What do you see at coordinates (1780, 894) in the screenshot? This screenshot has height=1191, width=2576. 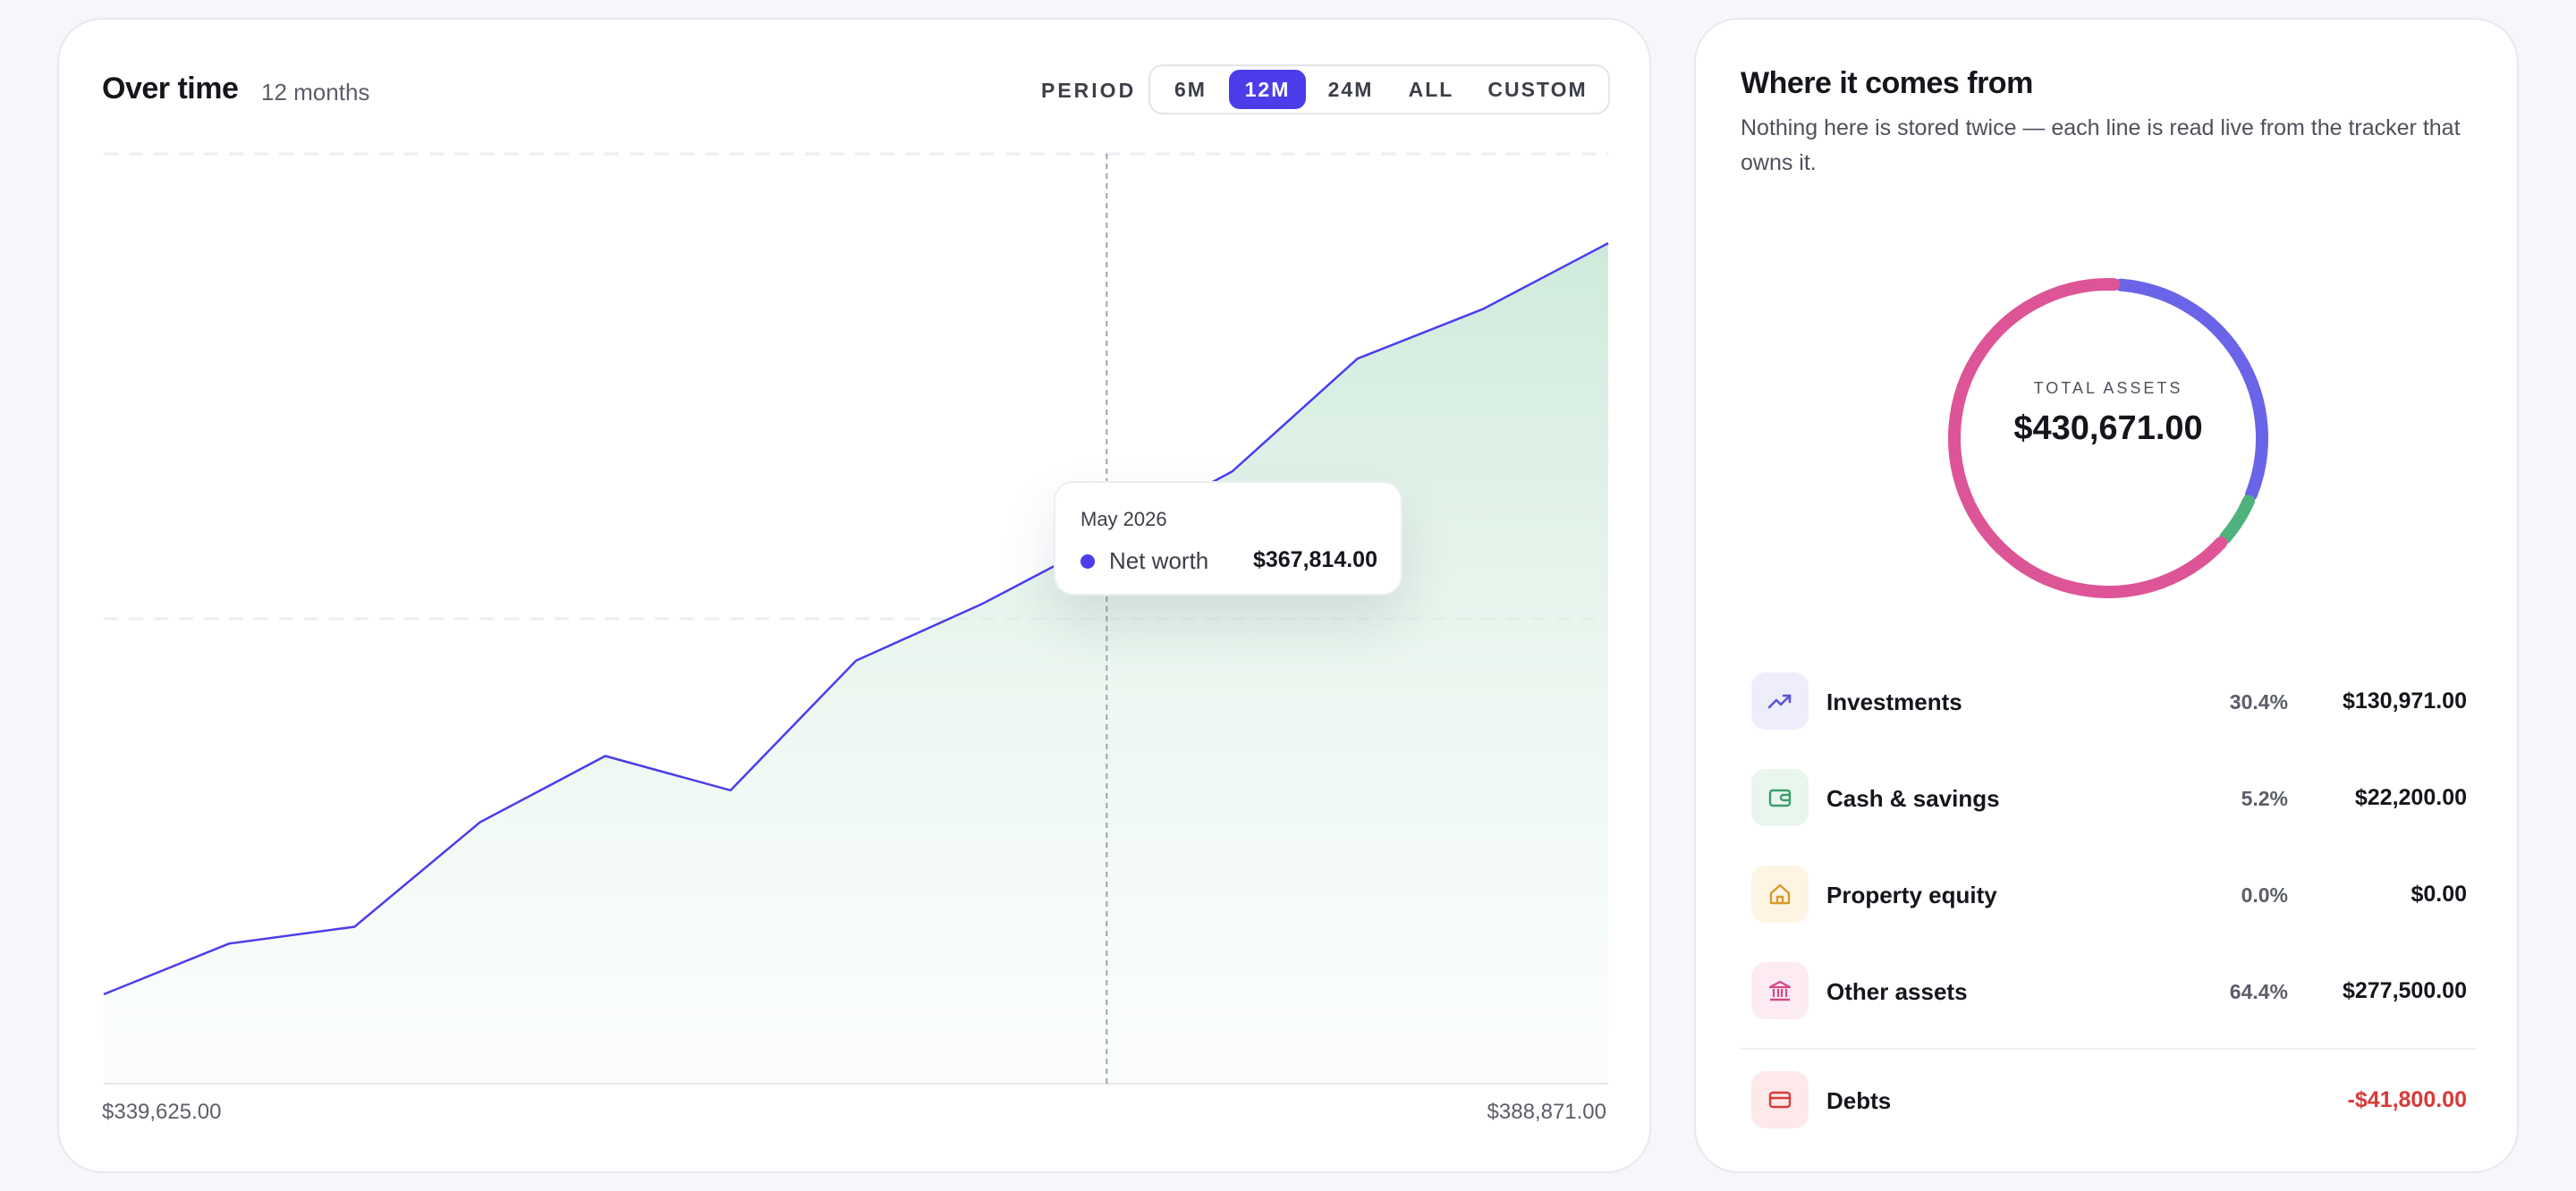 I see `home-icon` at bounding box center [1780, 894].